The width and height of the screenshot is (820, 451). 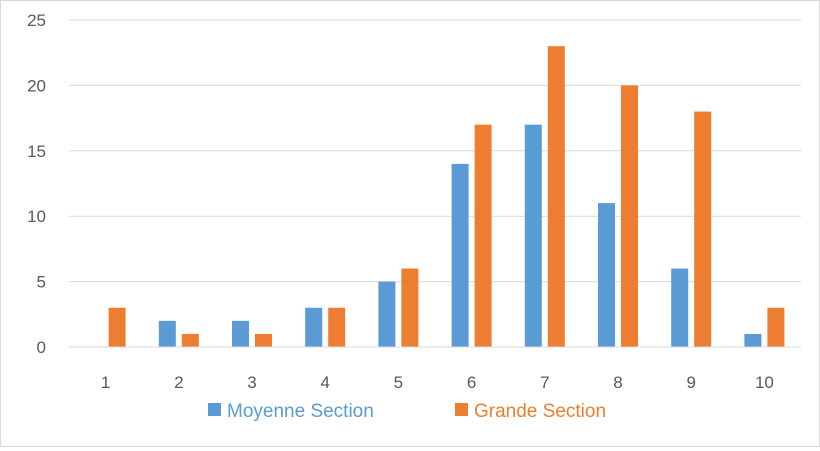 What do you see at coordinates (41, 347) in the screenshot?
I see `y-tick-label: 0` at bounding box center [41, 347].